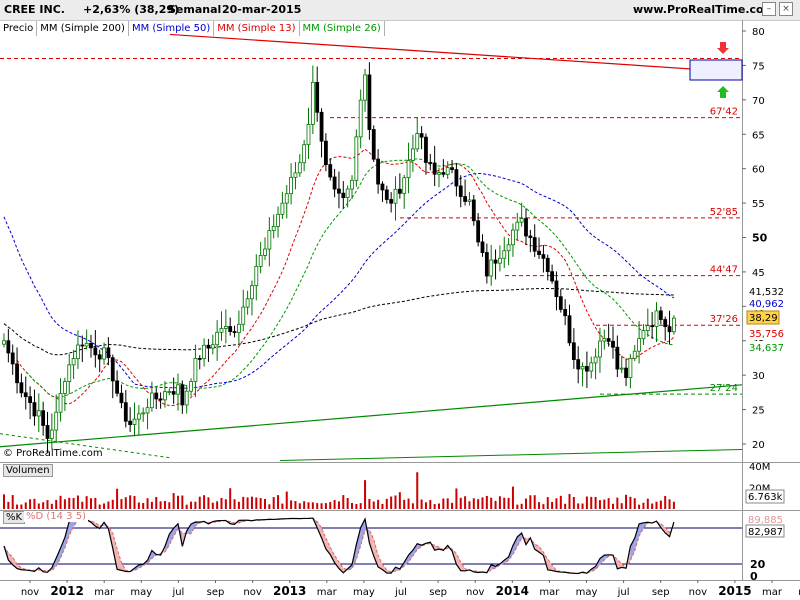 The width and height of the screenshot is (800, 600). I want to click on legend-mm200: MM (Simple 200), so click(83, 28).